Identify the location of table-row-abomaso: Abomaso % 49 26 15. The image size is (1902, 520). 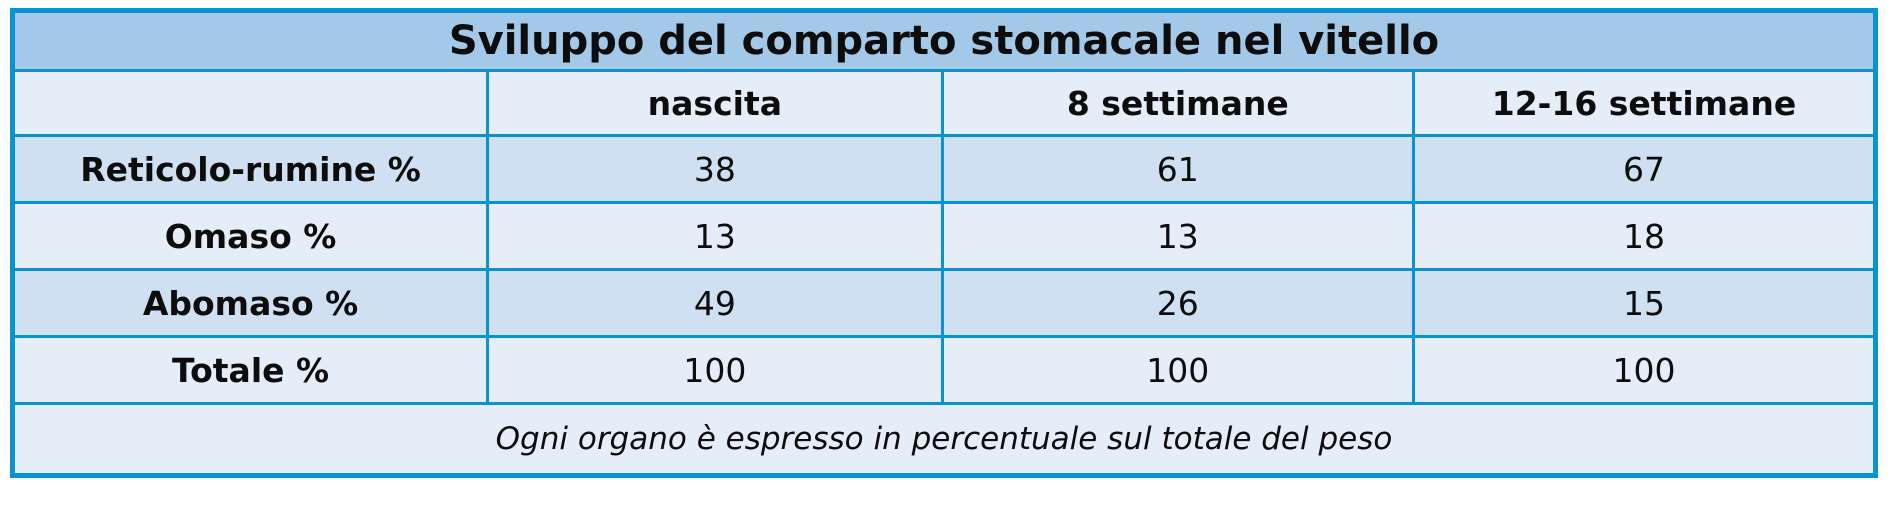
(944, 303).